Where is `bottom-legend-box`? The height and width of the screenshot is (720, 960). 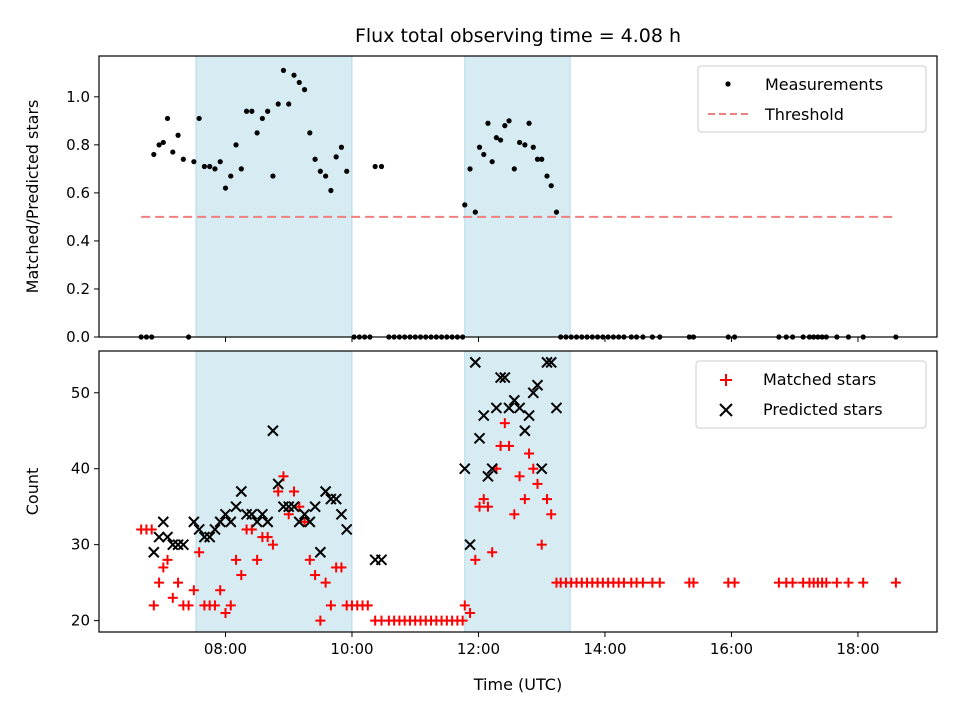
bottom-legend-box is located at coordinates (811, 394).